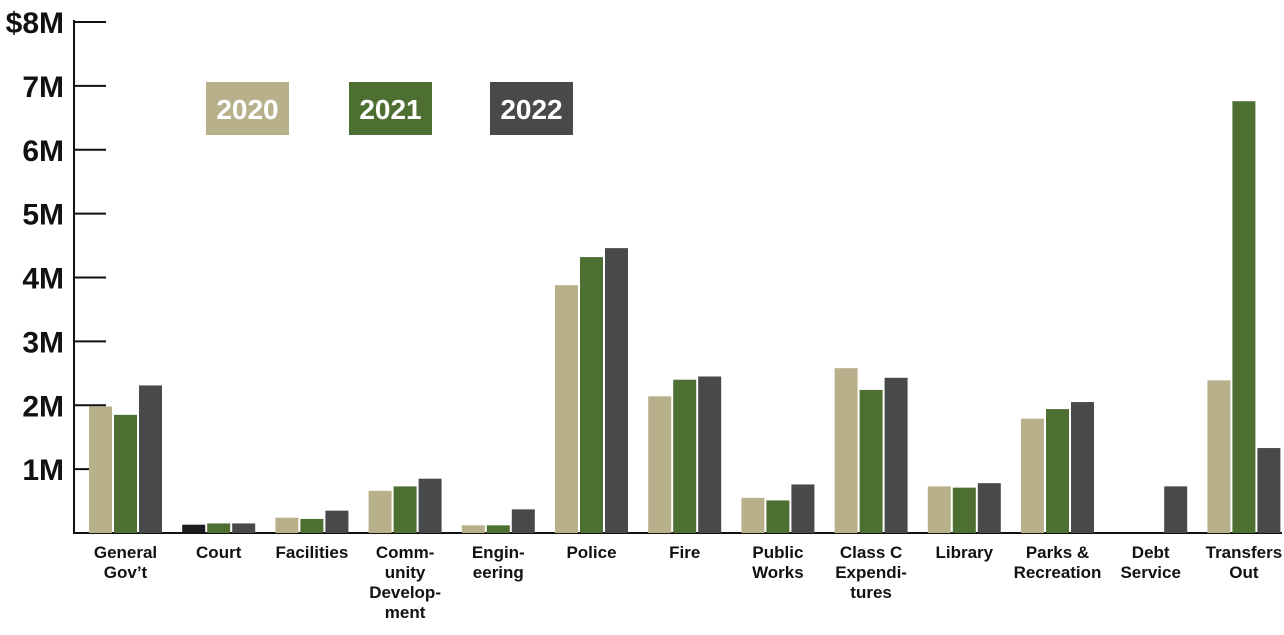 This screenshot has height=635, width=1284. I want to click on category-label: General Gov’t, so click(125, 562).